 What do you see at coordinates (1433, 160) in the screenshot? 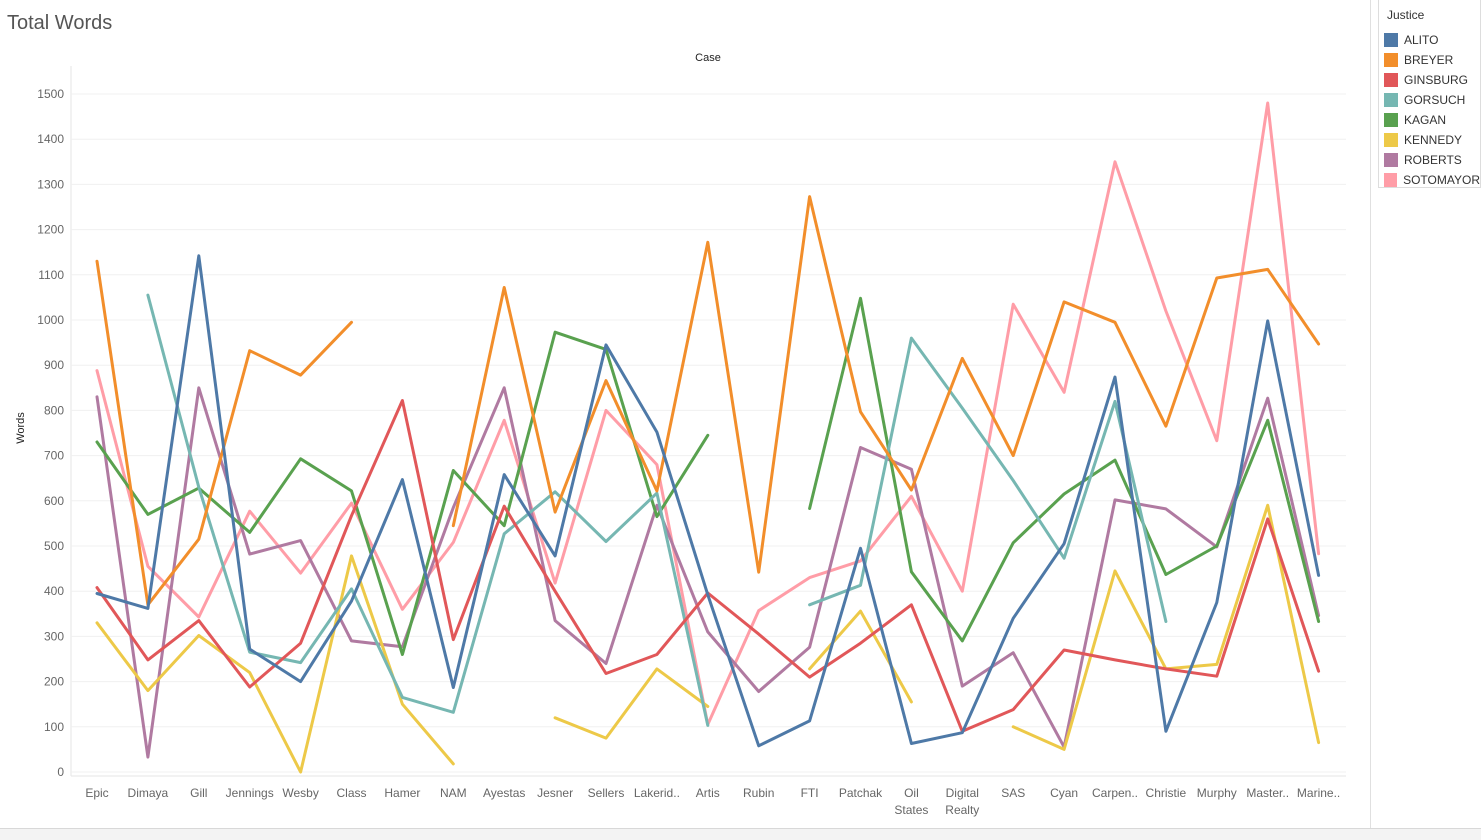
I see `legend-label: ROBERTS` at bounding box center [1433, 160].